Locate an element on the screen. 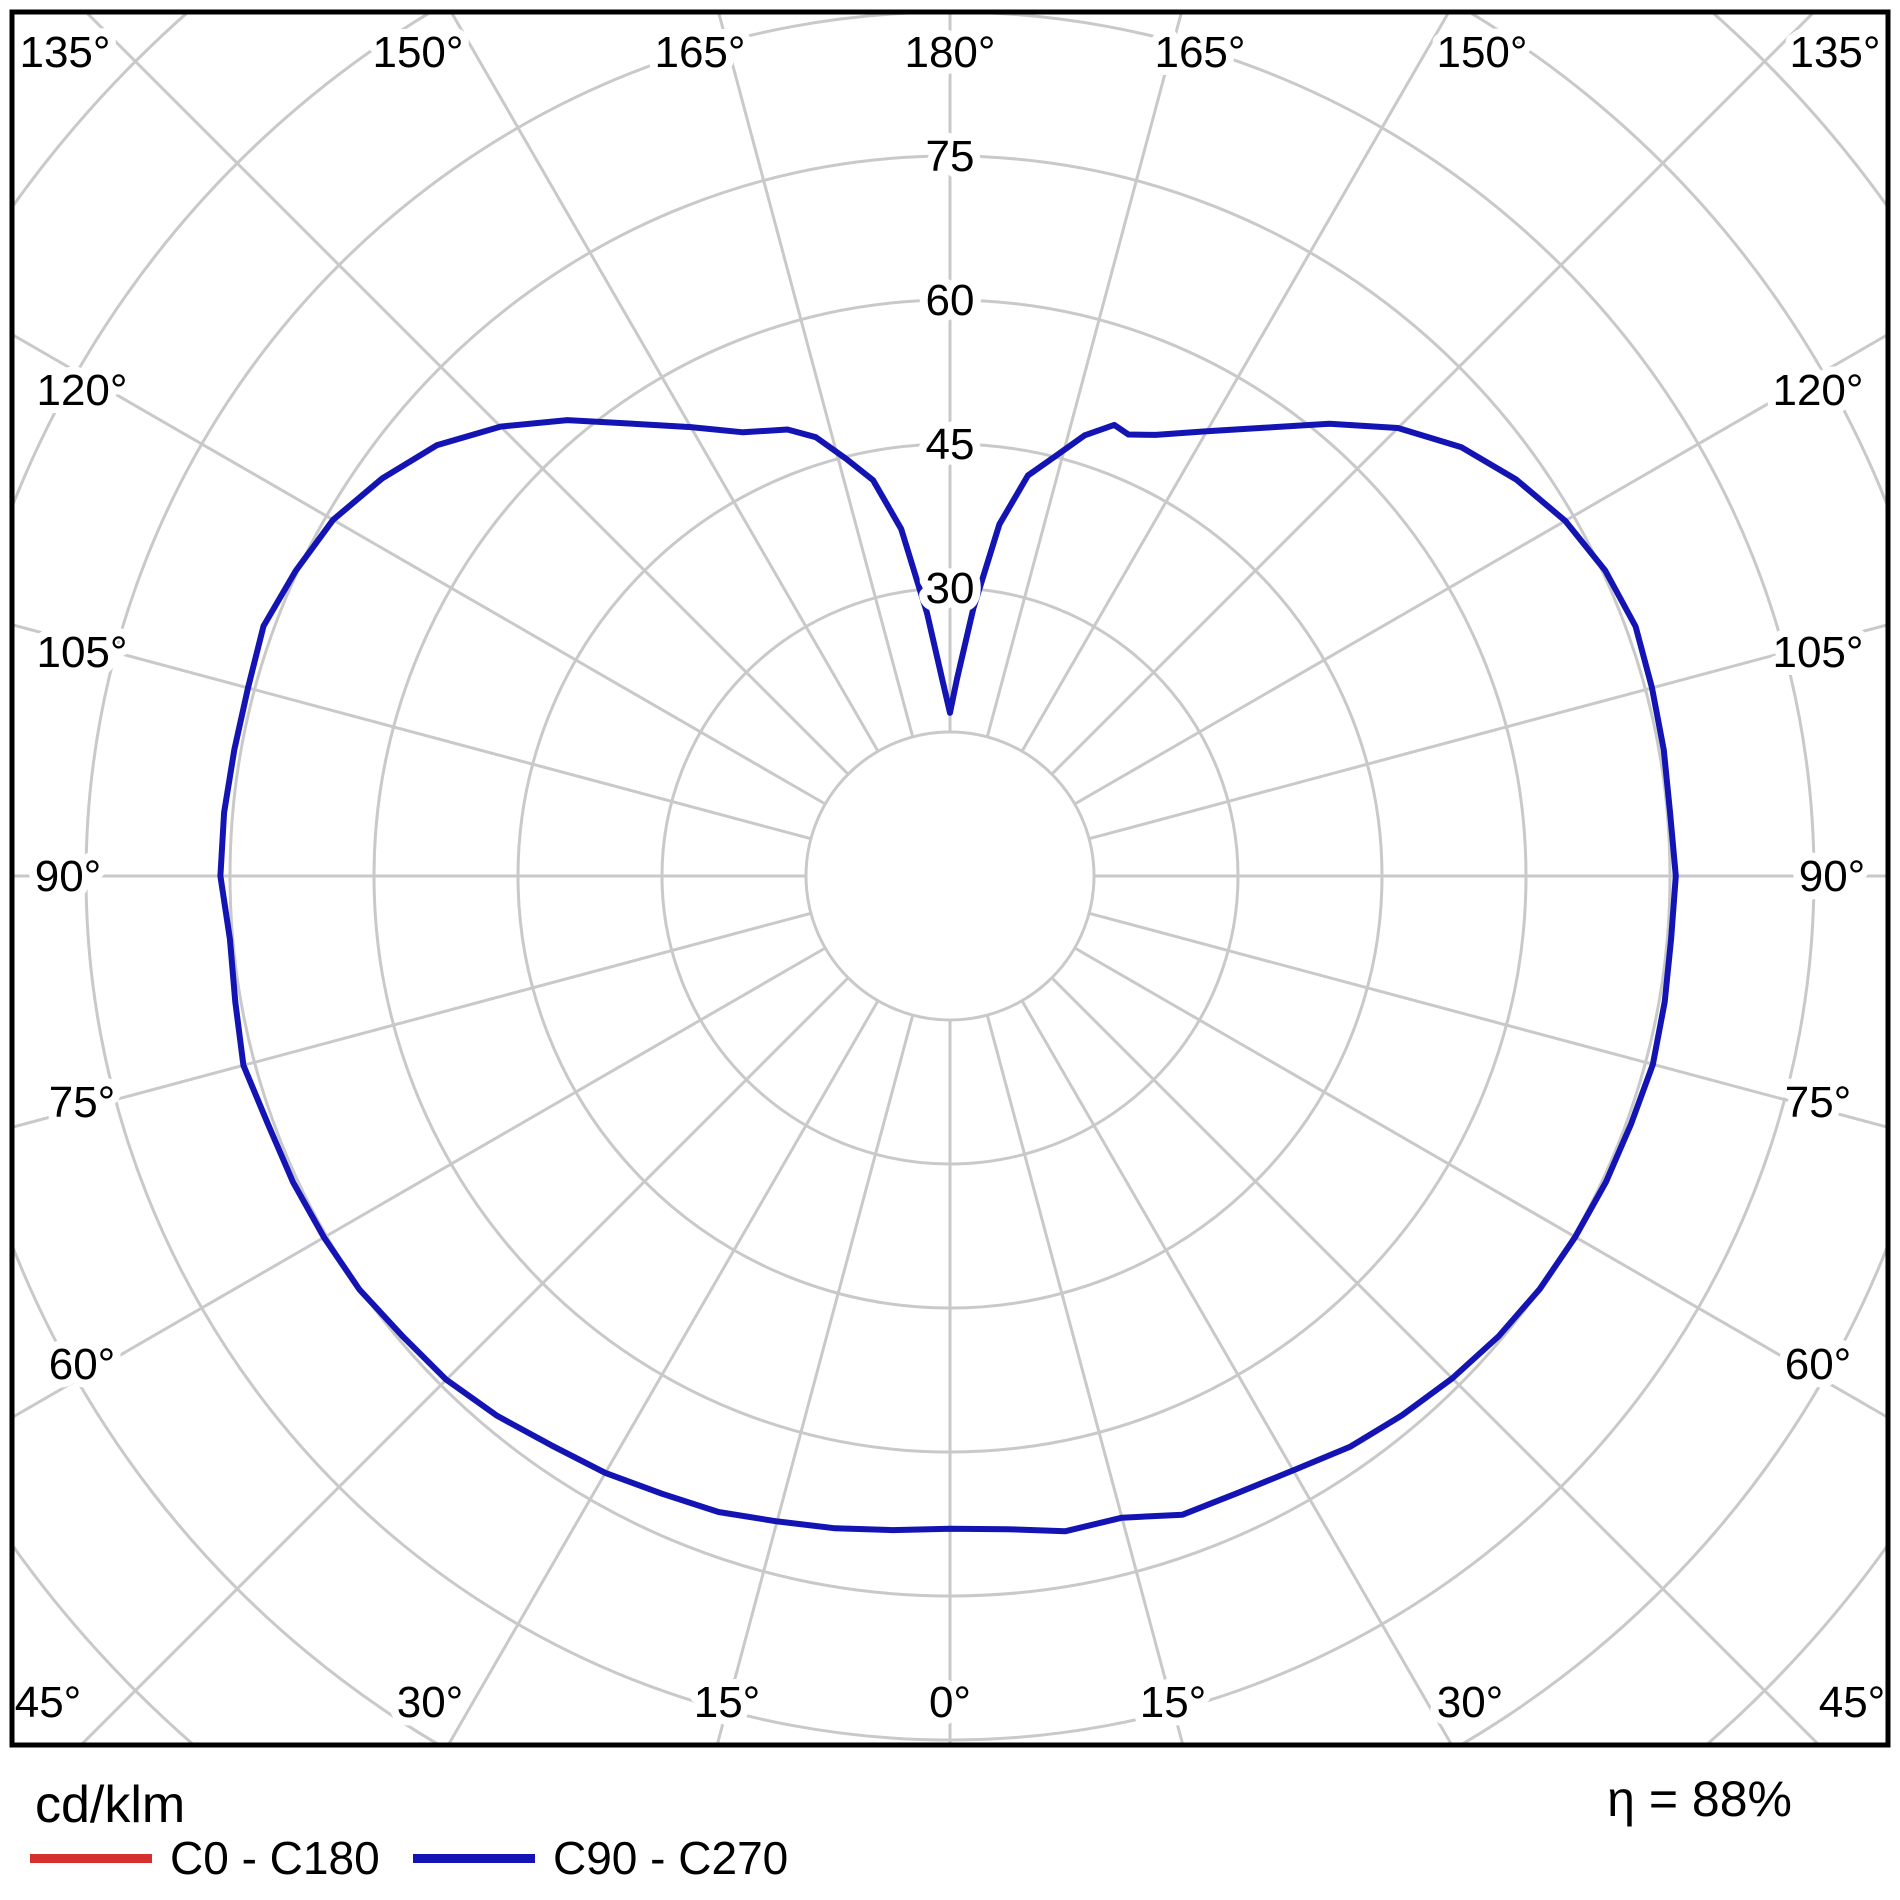 The height and width of the screenshot is (1900, 1900). angle-label: 0° is located at coordinates (950, 1702).